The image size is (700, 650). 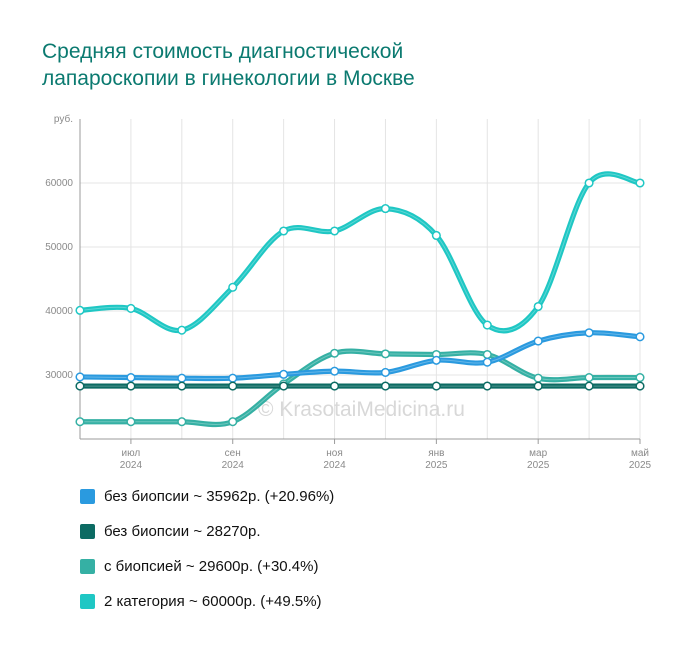 I want to click on x-tick-month-label: мар, so click(x=538, y=453).